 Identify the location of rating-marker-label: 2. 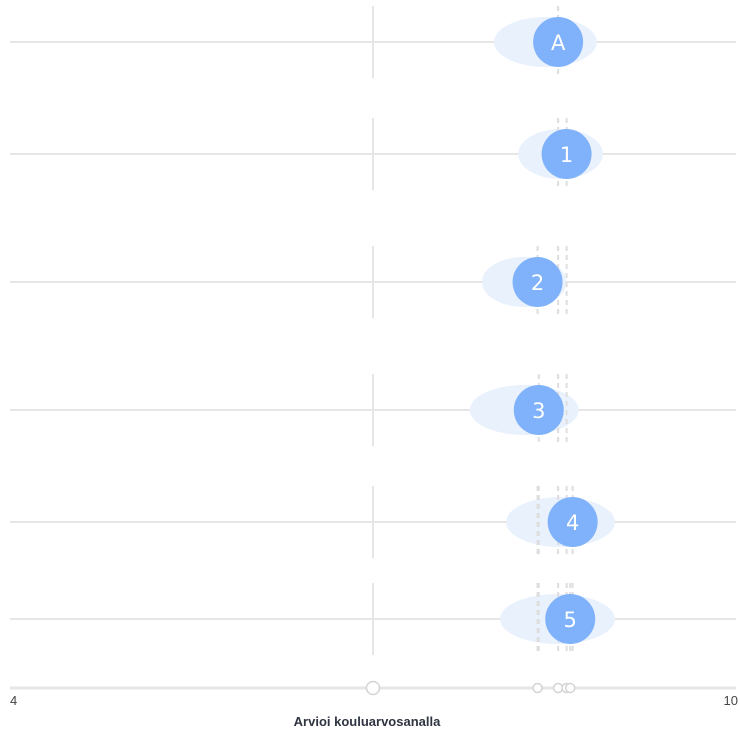
(537, 283).